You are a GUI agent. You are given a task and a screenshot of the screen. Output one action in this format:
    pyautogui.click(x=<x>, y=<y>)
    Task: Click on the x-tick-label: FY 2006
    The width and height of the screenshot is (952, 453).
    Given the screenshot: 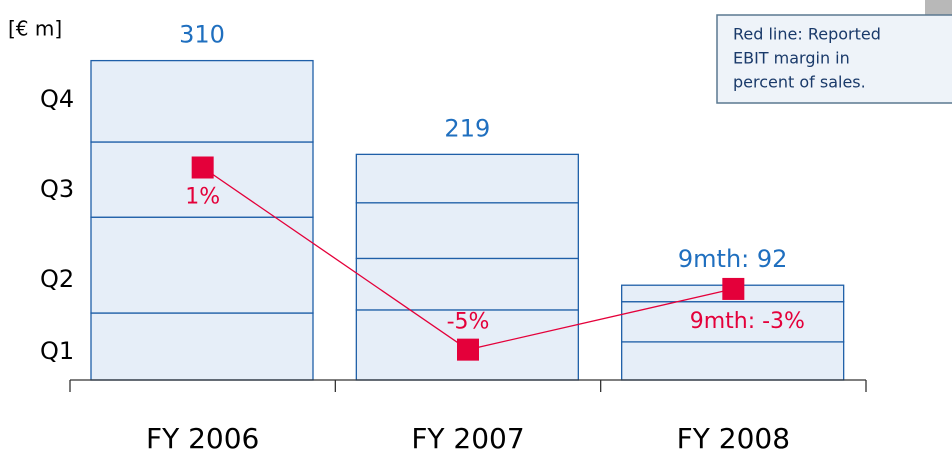 What is the action you would take?
    pyautogui.click(x=202, y=437)
    